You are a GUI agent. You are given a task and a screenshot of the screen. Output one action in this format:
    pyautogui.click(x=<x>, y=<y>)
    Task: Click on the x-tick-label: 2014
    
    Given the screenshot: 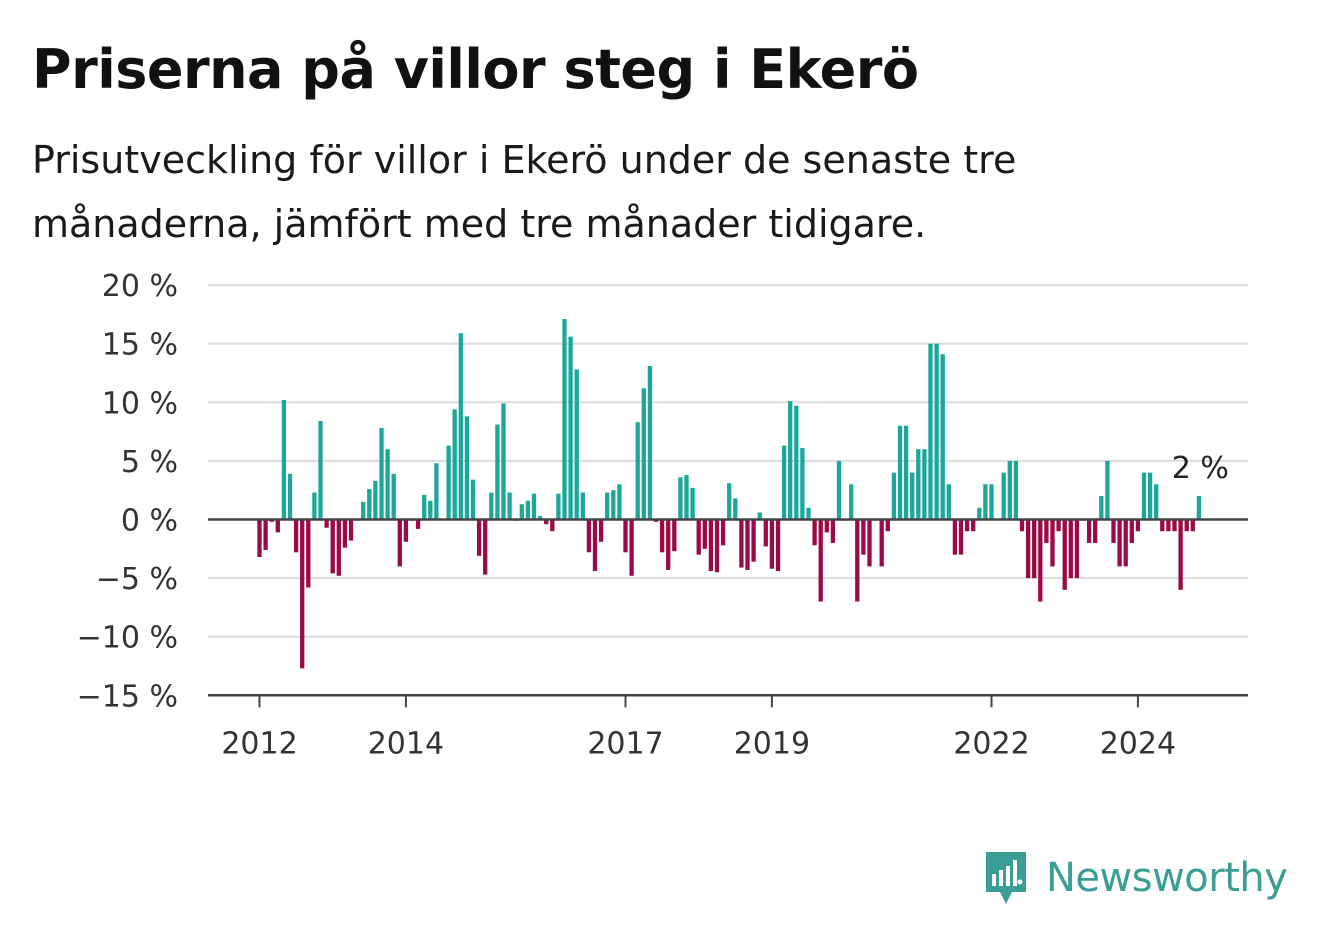 What is the action you would take?
    pyautogui.click(x=406, y=743)
    